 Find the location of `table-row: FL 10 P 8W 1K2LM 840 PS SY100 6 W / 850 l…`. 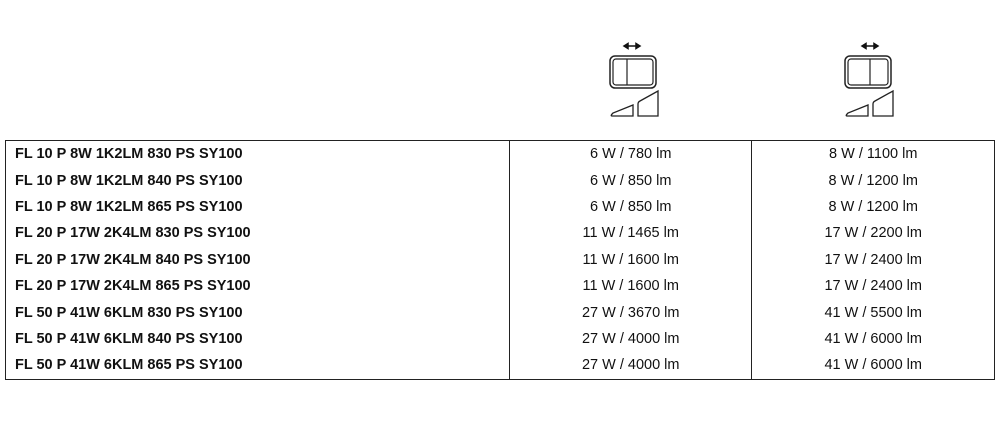

table-row: FL 10 P 8W 1K2LM 840 PS SY100 6 W / 850 l… is located at coordinates (500, 180).